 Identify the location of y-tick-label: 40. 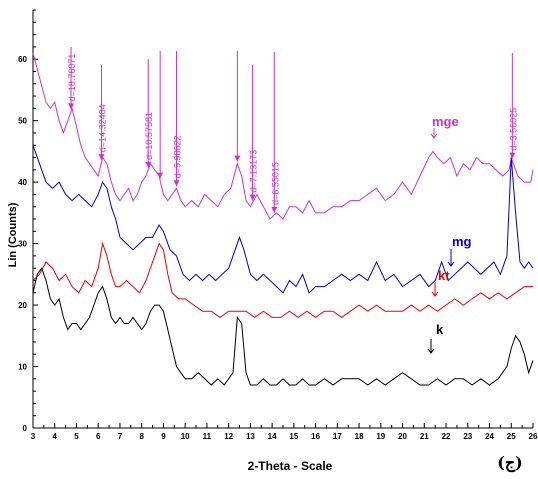
(22, 182).